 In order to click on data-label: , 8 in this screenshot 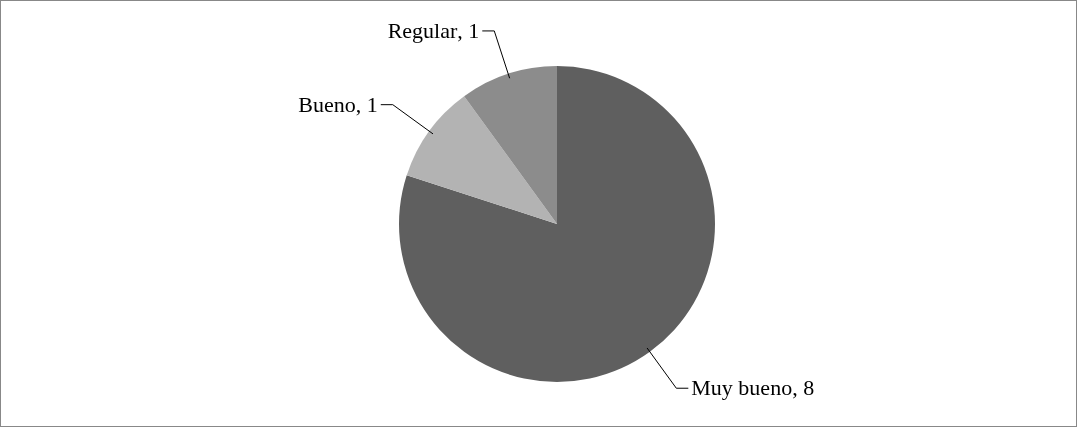, I will do `click(803, 388)`.